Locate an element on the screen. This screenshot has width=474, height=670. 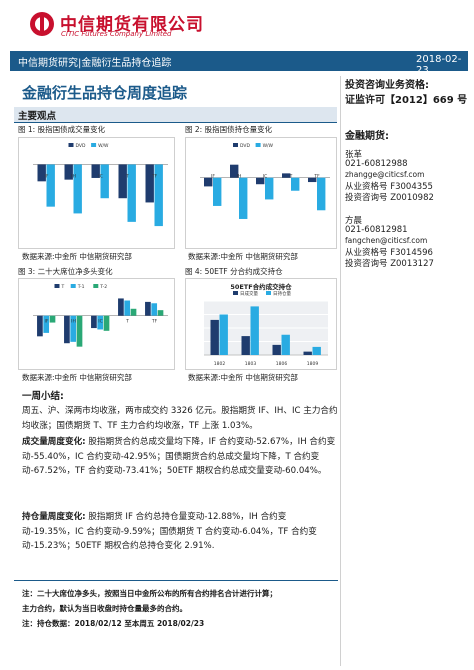
legend-label: T is located at coordinates (63, 287).